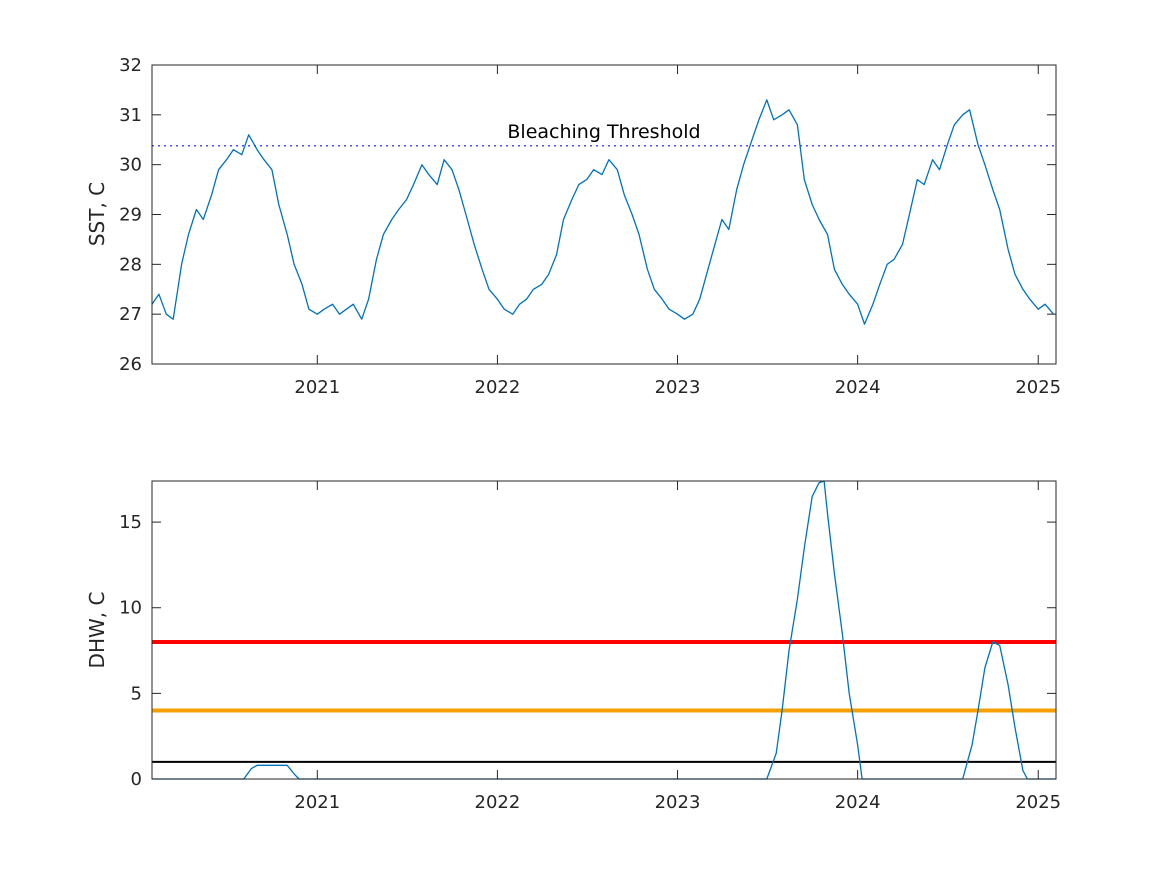  What do you see at coordinates (130, 608) in the screenshot?
I see `dhw-y-tick-label-10: 10` at bounding box center [130, 608].